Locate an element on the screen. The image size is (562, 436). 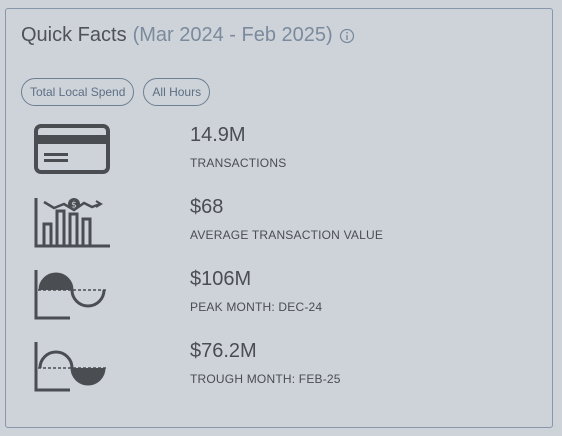
peak-wave-icon is located at coordinates (71, 295).